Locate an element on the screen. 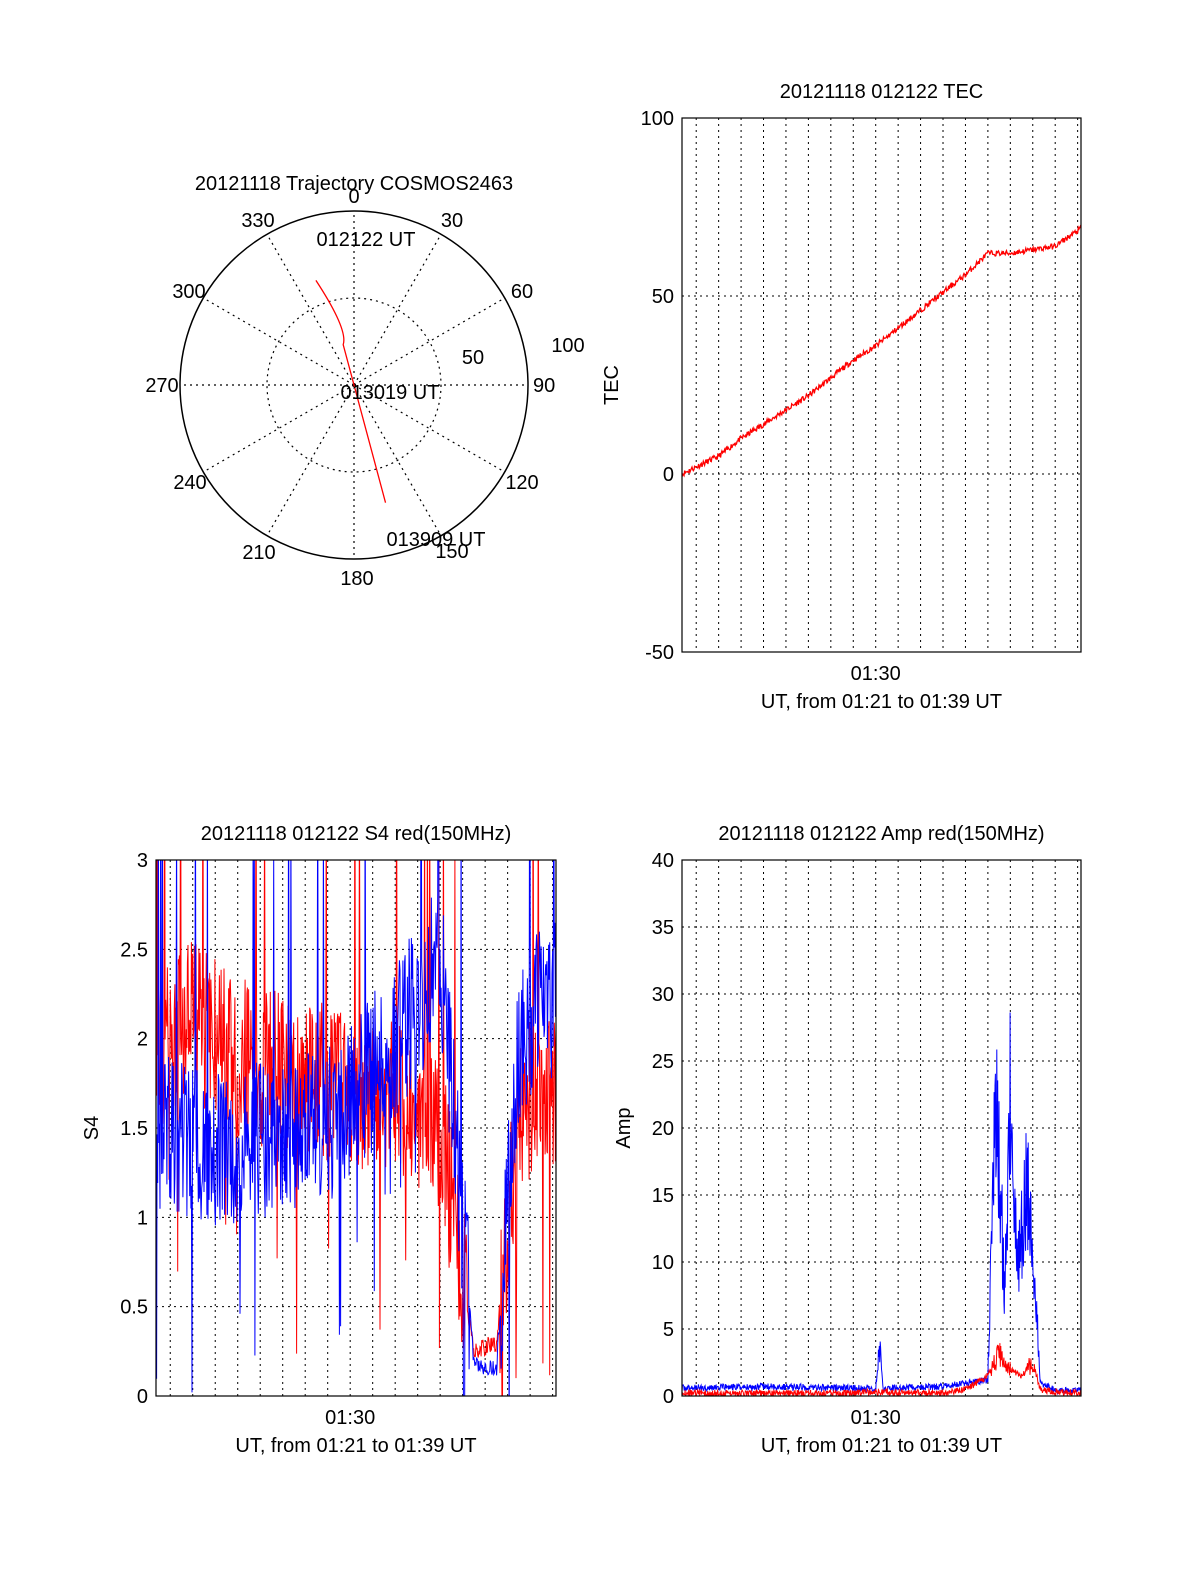 Image resolution: width=1200 pixels, height=1575 pixels. annotation-mid: 013019 UT is located at coordinates (390, 393).